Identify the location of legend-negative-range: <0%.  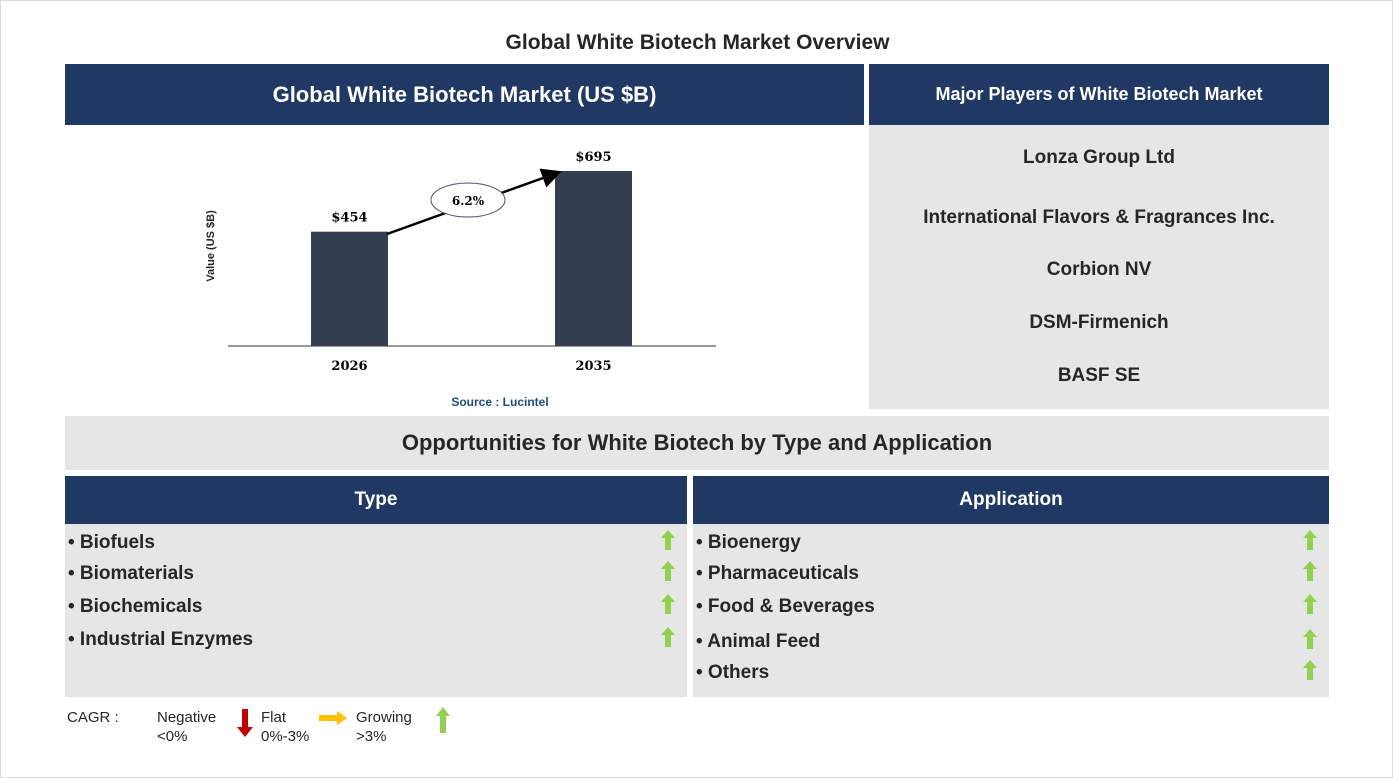
(172, 736).